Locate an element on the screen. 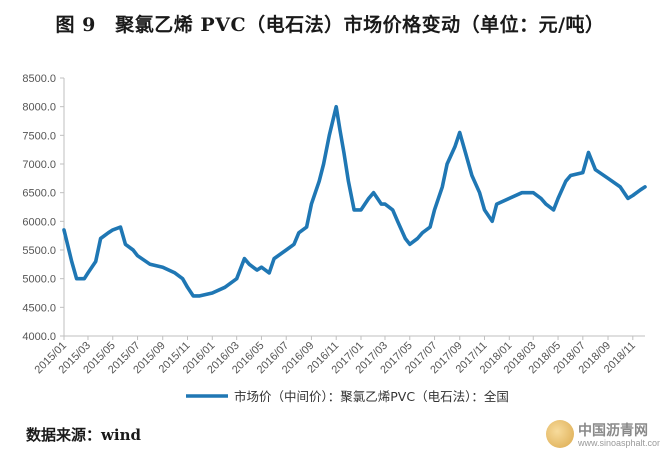 The height and width of the screenshot is (458, 660). legend: 市场价（中间价）：聚氯乙烯PVC（电石法）：全国 is located at coordinates (347, 396).